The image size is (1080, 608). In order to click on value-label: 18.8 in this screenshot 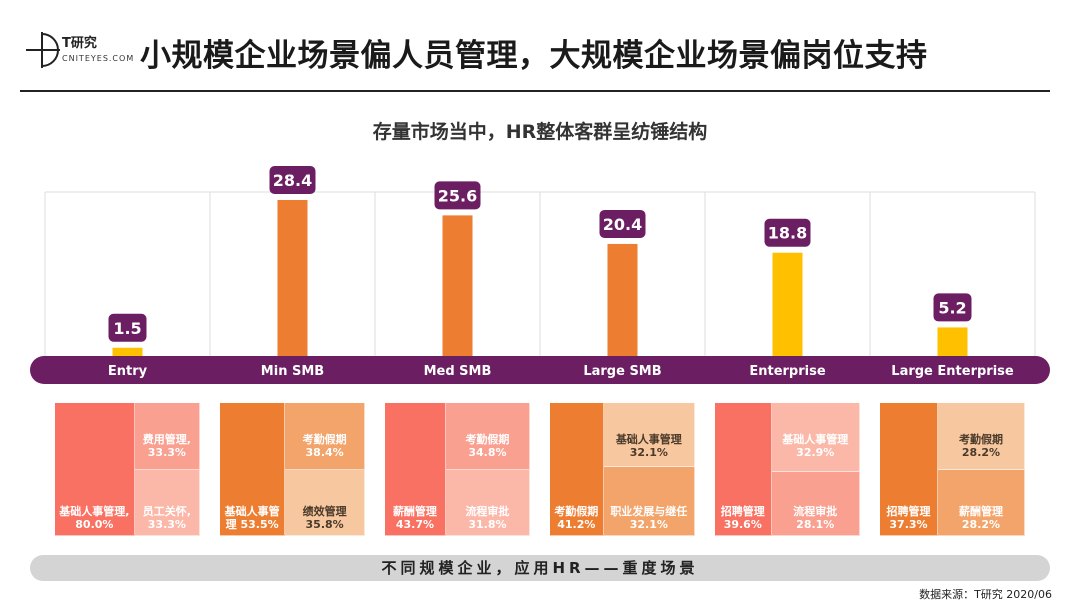, I will do `click(787, 233)`.